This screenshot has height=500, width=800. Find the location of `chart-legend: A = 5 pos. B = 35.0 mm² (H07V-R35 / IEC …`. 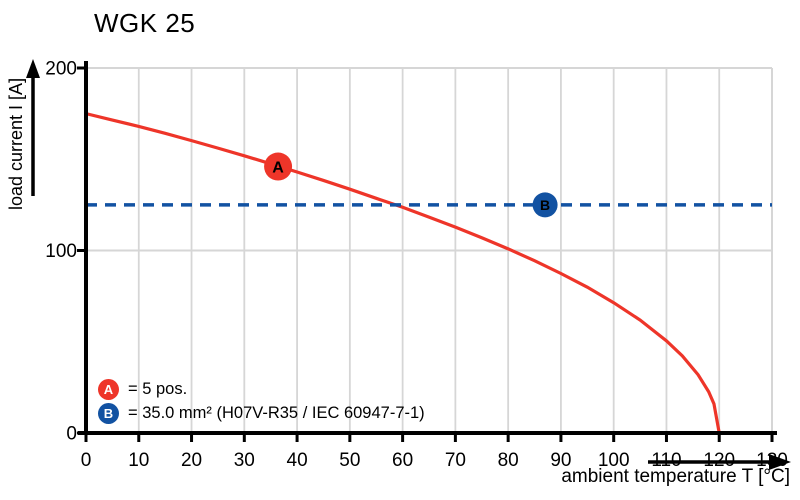

chart-legend: A = 5 pos. B = 35.0 mm² (H07V-R35 / IEC … is located at coordinates (261, 401).